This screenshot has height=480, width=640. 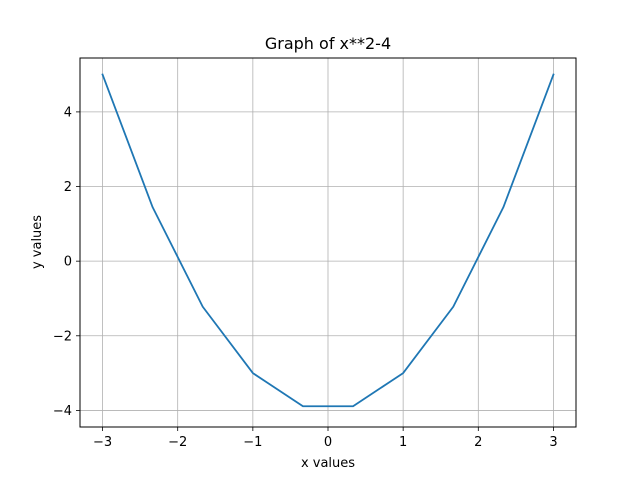 I want to click on y-tick-label: 4, so click(x=68, y=112).